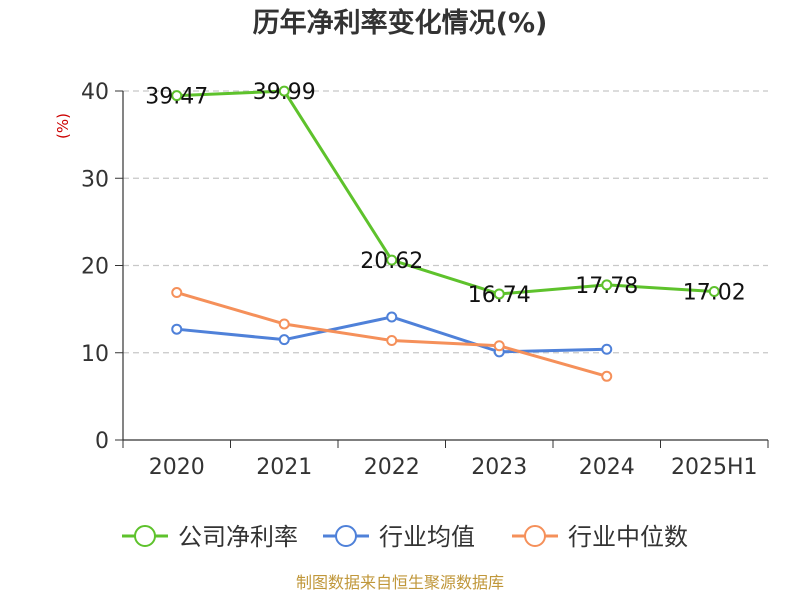  What do you see at coordinates (499, 467) in the screenshot?
I see `x-tick-label: 2023` at bounding box center [499, 467].